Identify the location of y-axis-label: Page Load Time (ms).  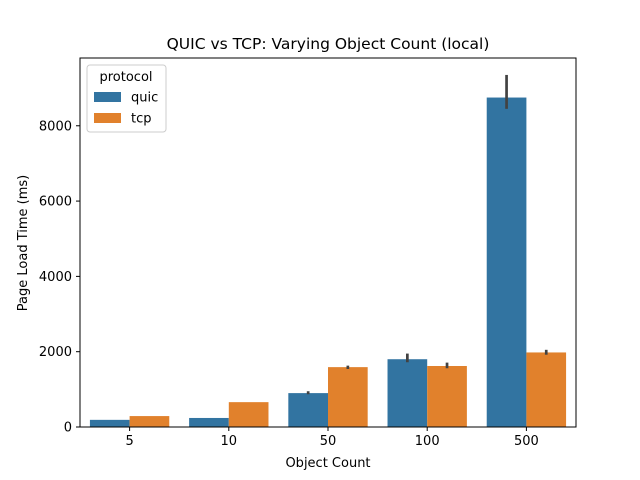
(23, 243).